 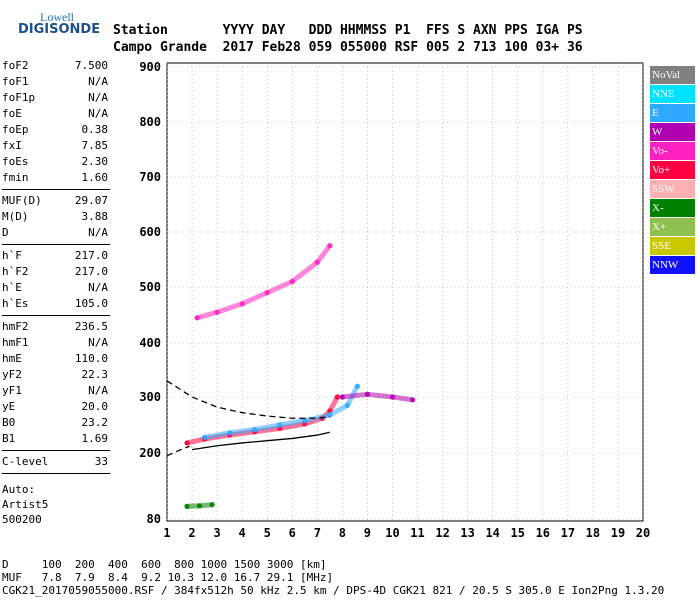 What do you see at coordinates (267, 533) in the screenshot?
I see `x-tick-label: 5` at bounding box center [267, 533].